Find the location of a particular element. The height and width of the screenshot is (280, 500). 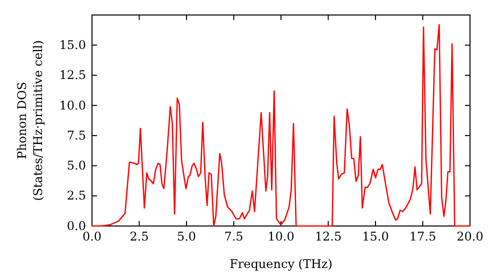

x-tick-label: 10.0 is located at coordinates (281, 237).